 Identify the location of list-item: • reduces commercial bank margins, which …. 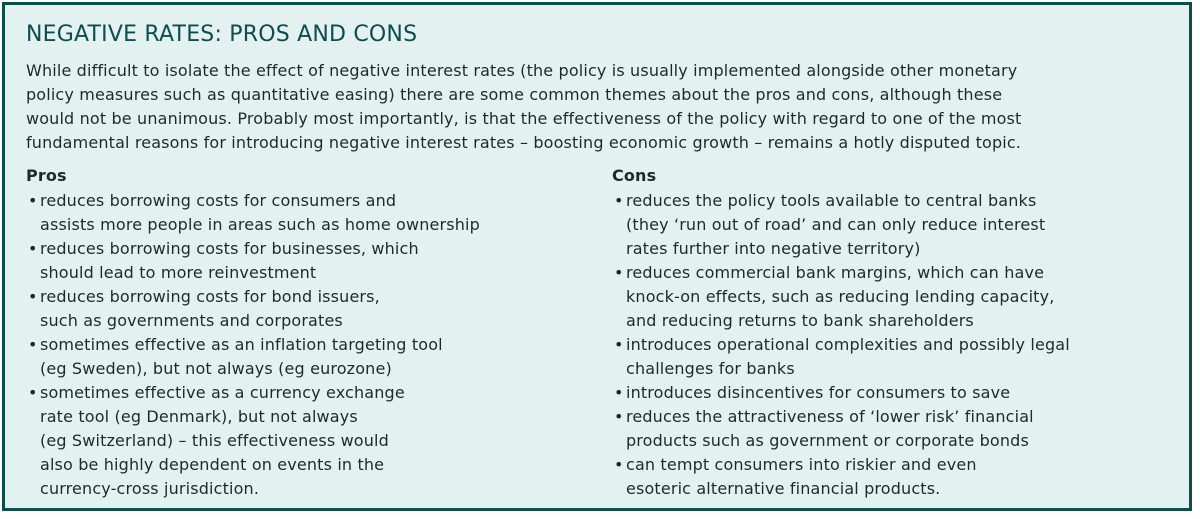
(897, 297).